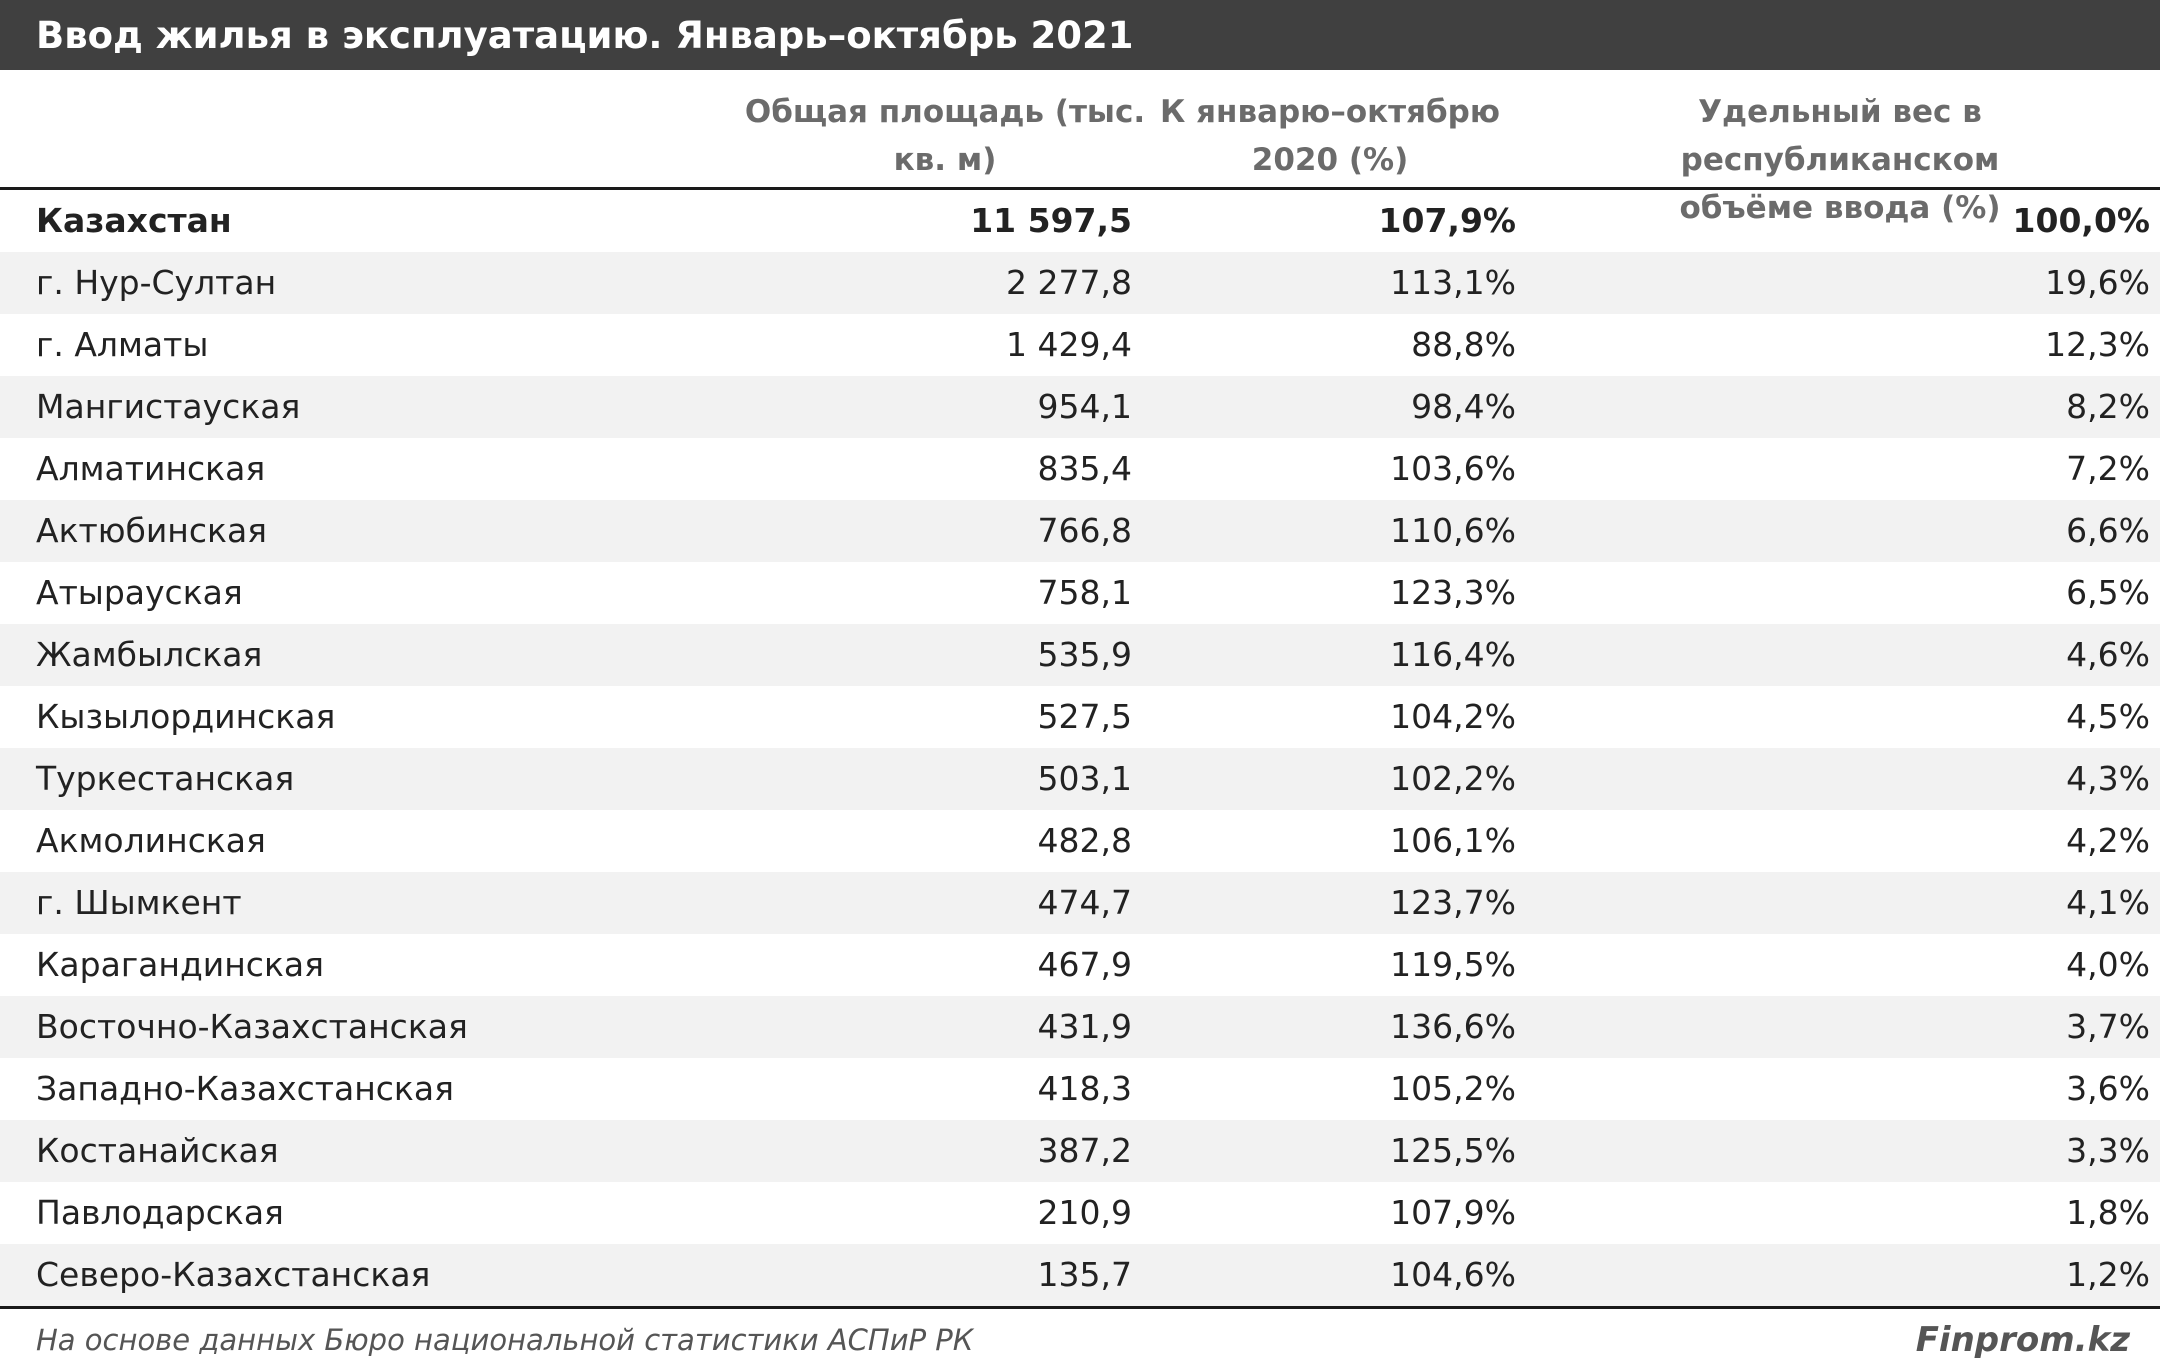 This screenshot has height=1371, width=2160. What do you see at coordinates (1080, 1307) in the screenshot?
I see `table-bottom-divider` at bounding box center [1080, 1307].